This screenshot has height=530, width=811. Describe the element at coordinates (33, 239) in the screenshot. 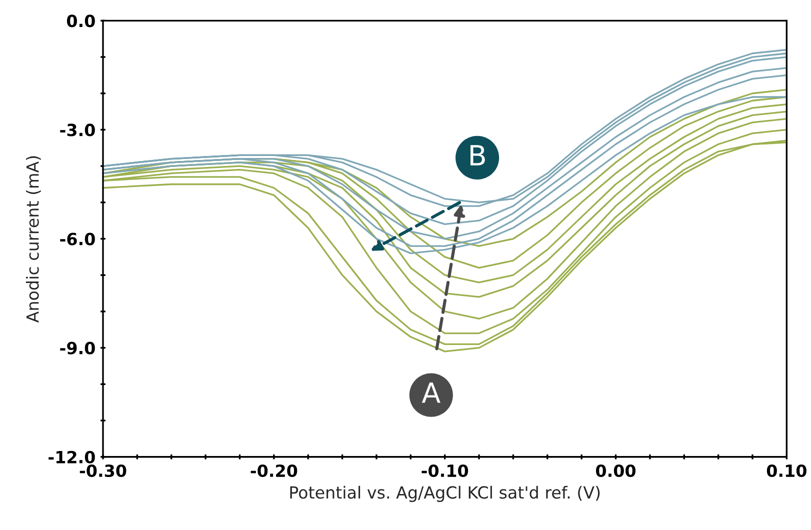

I see `y-axis-title: Anodic current (mA)` at that location.